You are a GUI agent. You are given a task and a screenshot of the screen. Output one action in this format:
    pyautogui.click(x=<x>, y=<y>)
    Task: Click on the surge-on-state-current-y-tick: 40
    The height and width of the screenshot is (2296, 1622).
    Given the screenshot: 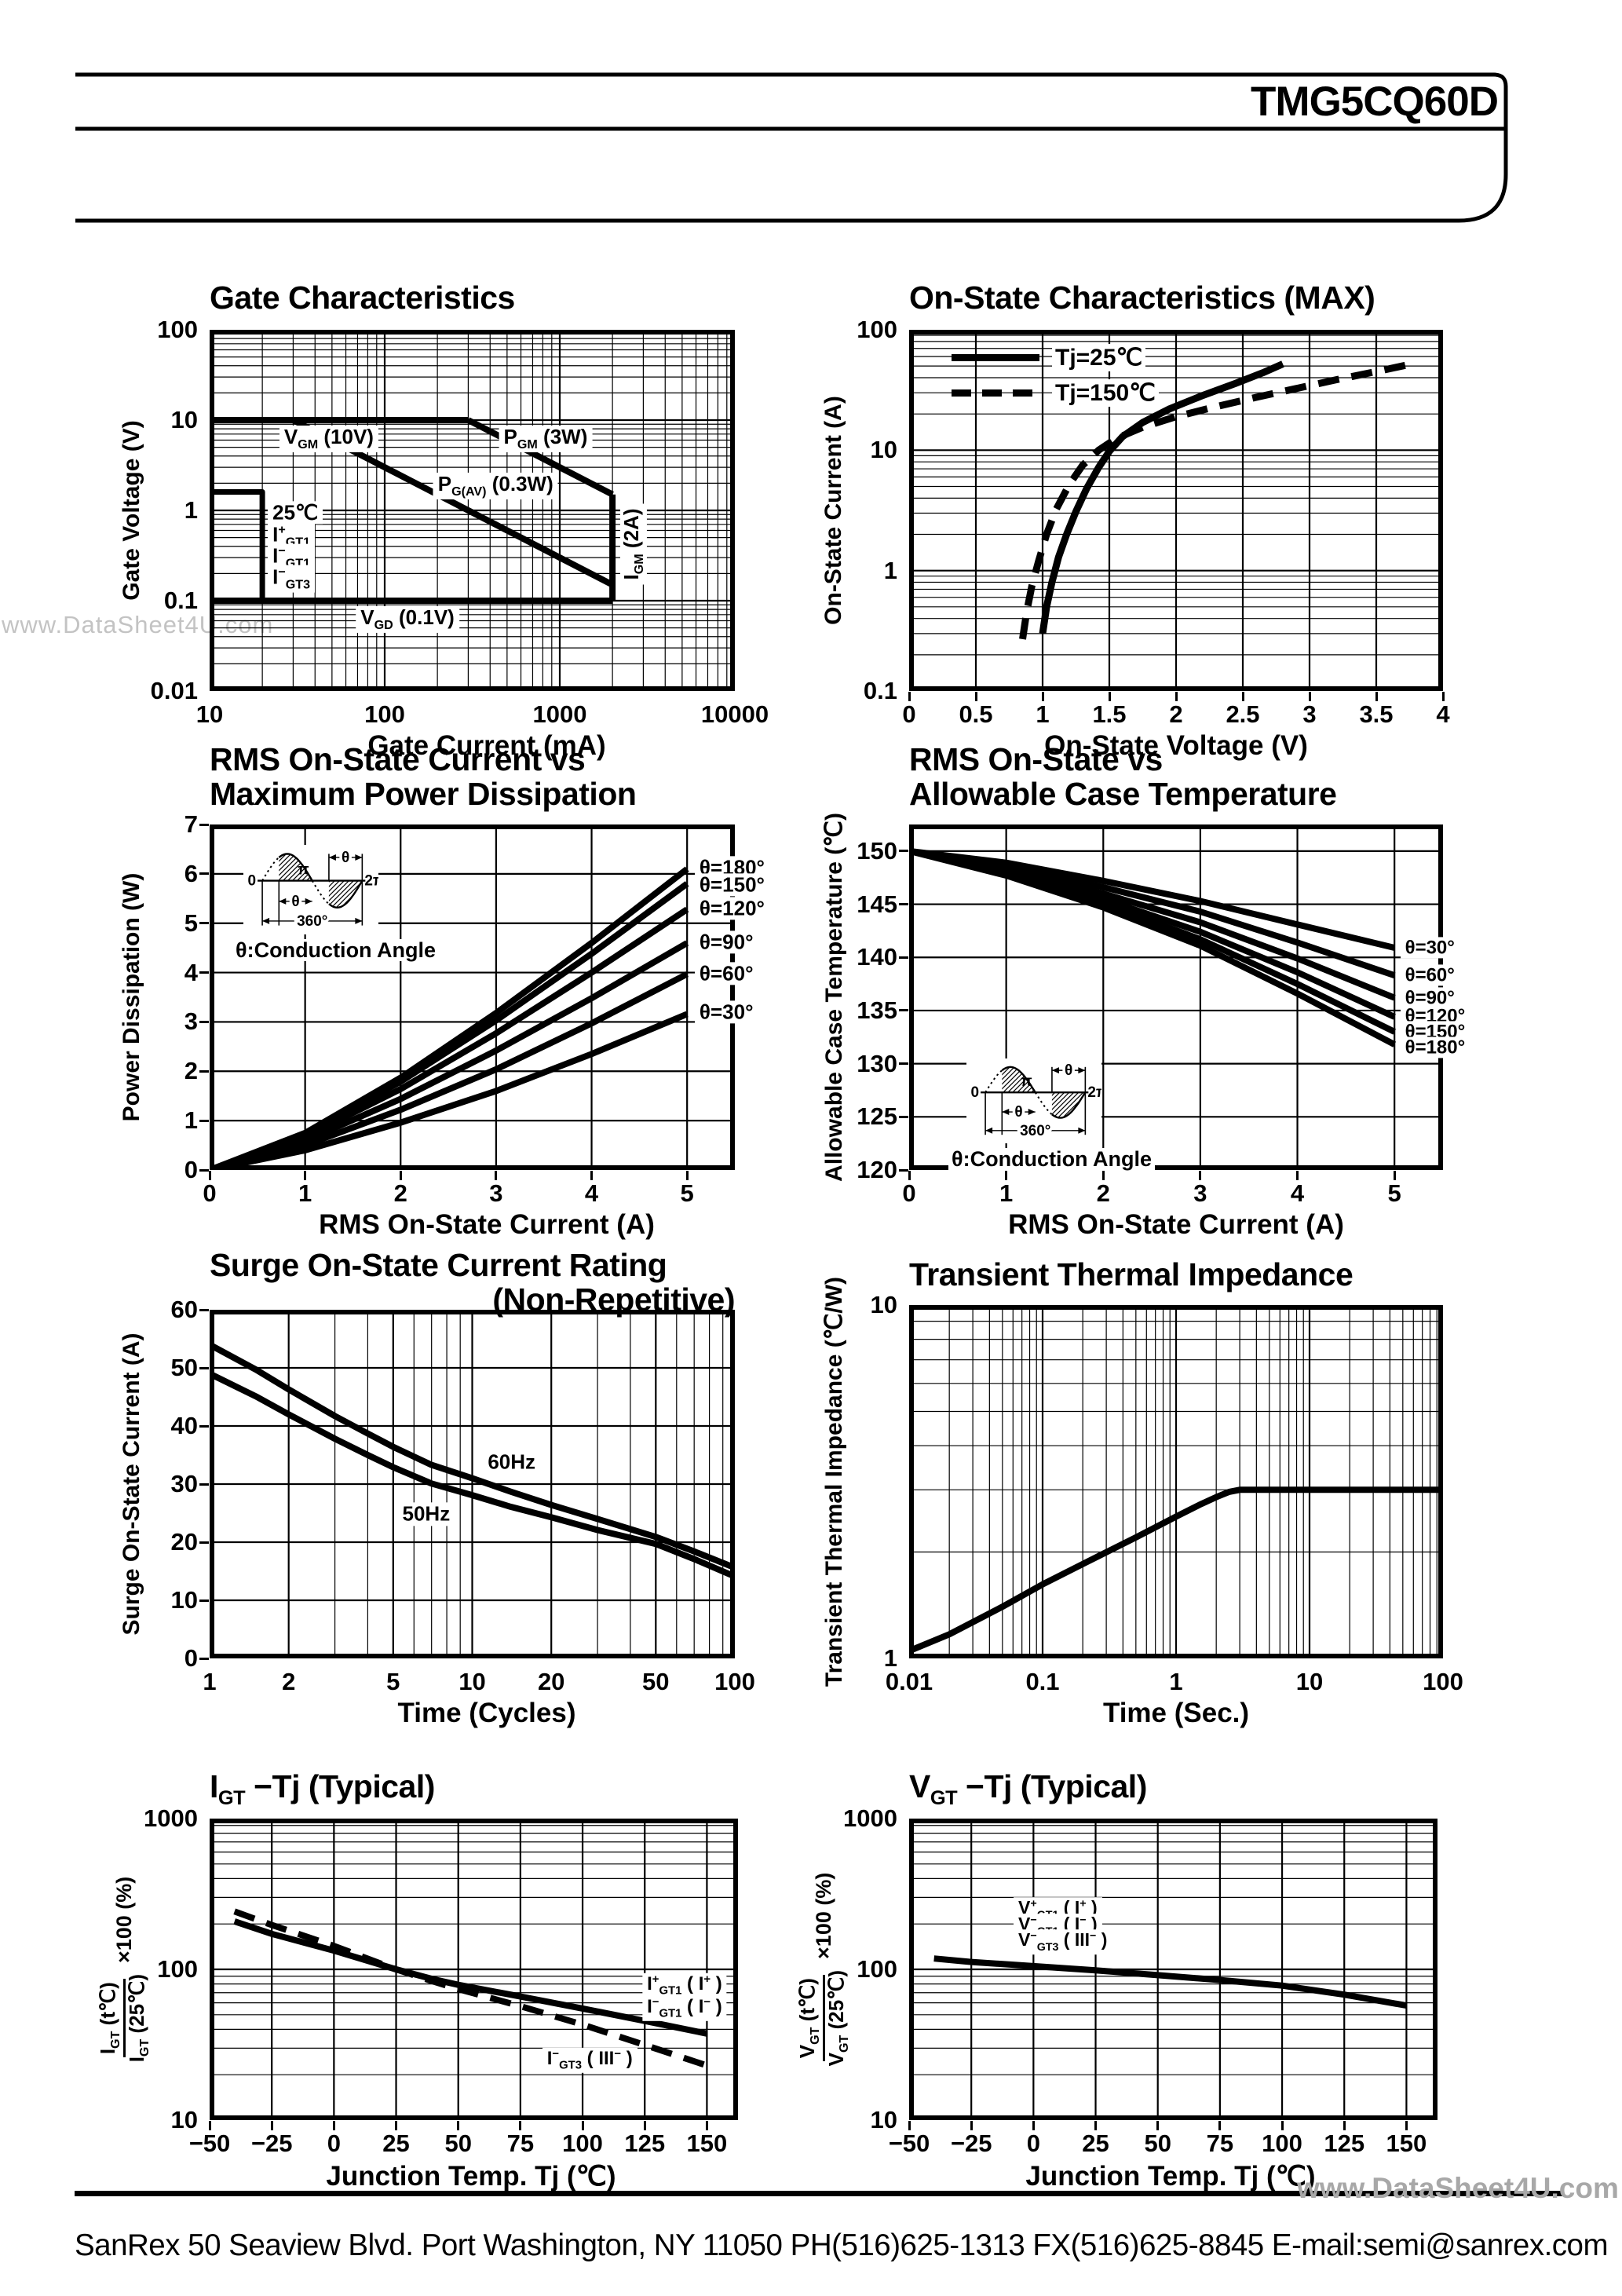 What is the action you would take?
    pyautogui.click(x=184, y=1425)
    